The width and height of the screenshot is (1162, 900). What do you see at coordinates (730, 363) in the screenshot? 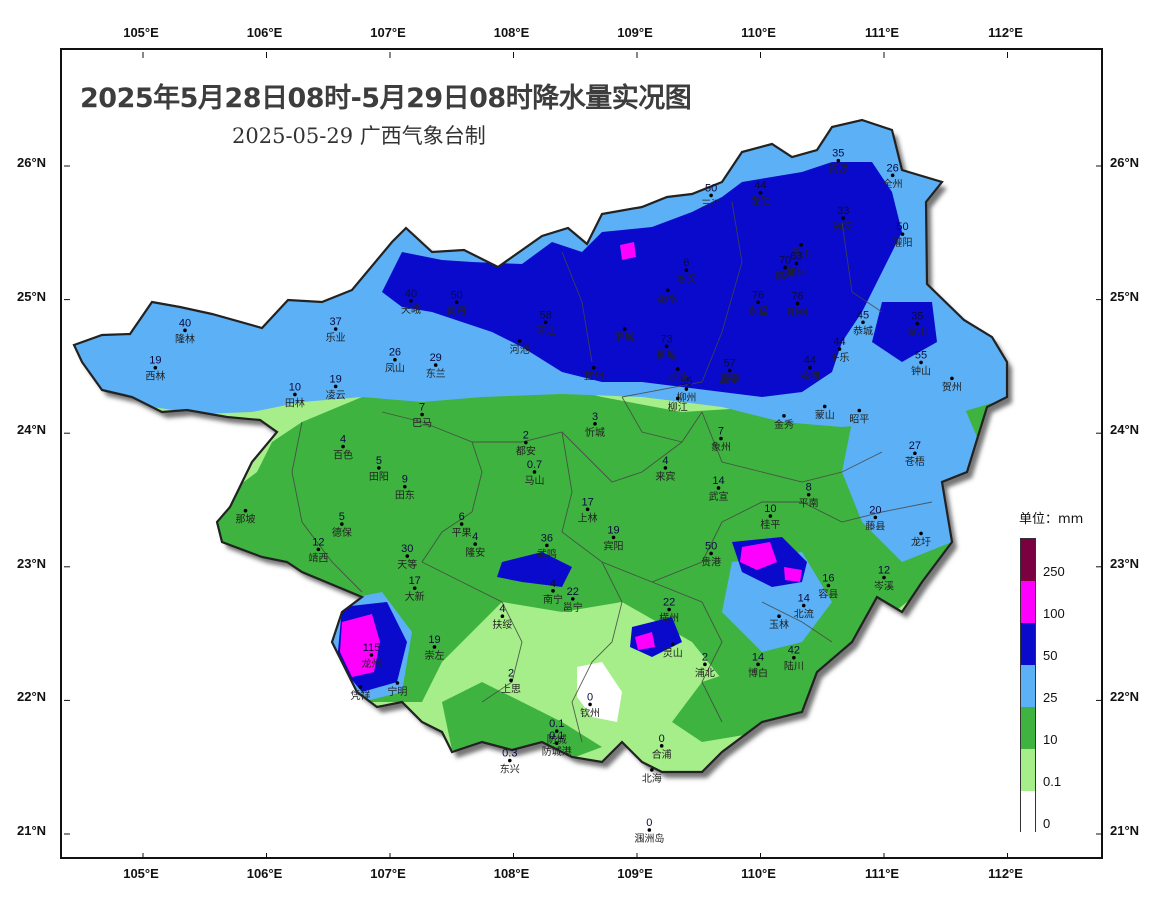
I see `station-value: 57` at bounding box center [730, 363].